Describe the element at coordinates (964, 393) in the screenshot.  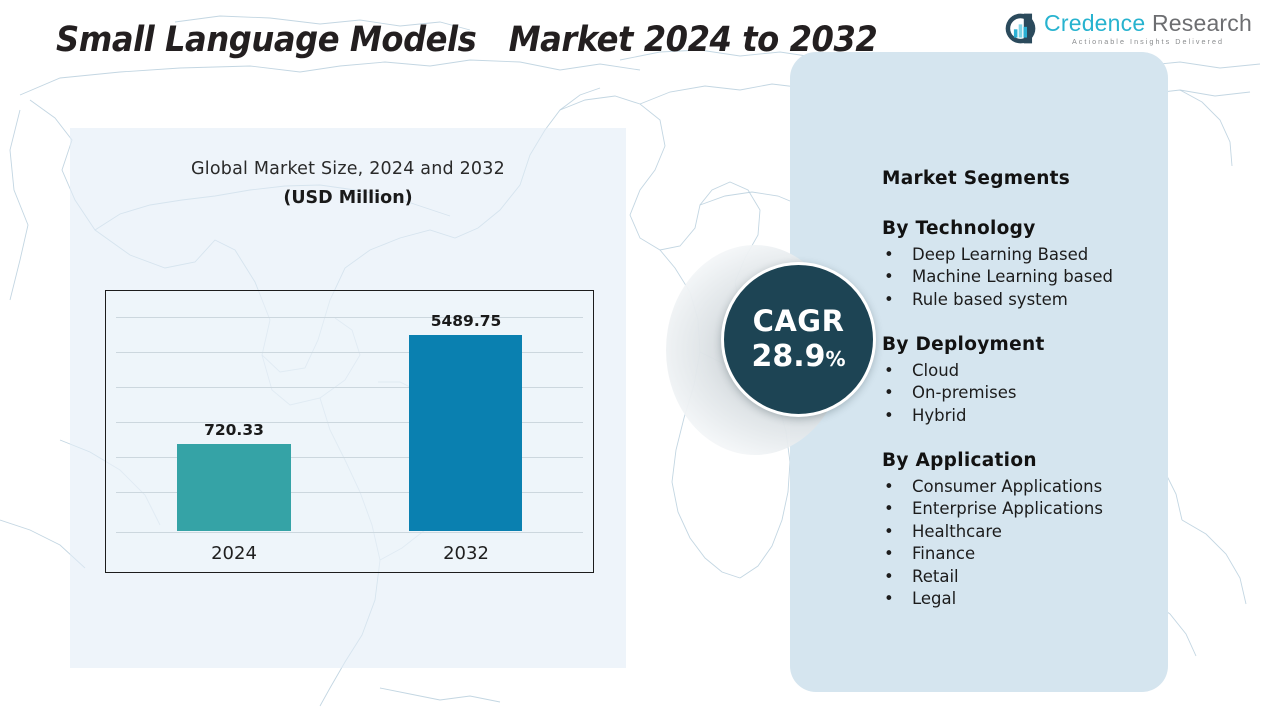
I see `list-item-label: On-premises` at that location.